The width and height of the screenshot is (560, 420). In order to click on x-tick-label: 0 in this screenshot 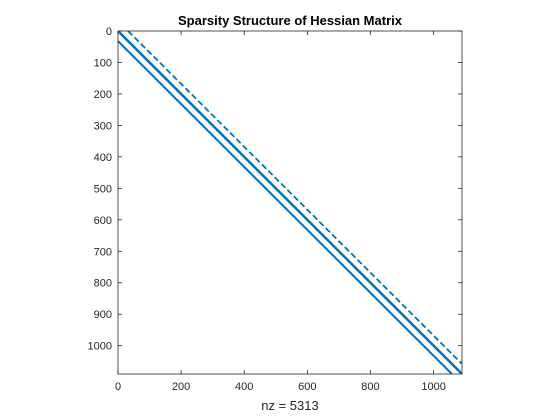, I will do `click(118, 387)`.